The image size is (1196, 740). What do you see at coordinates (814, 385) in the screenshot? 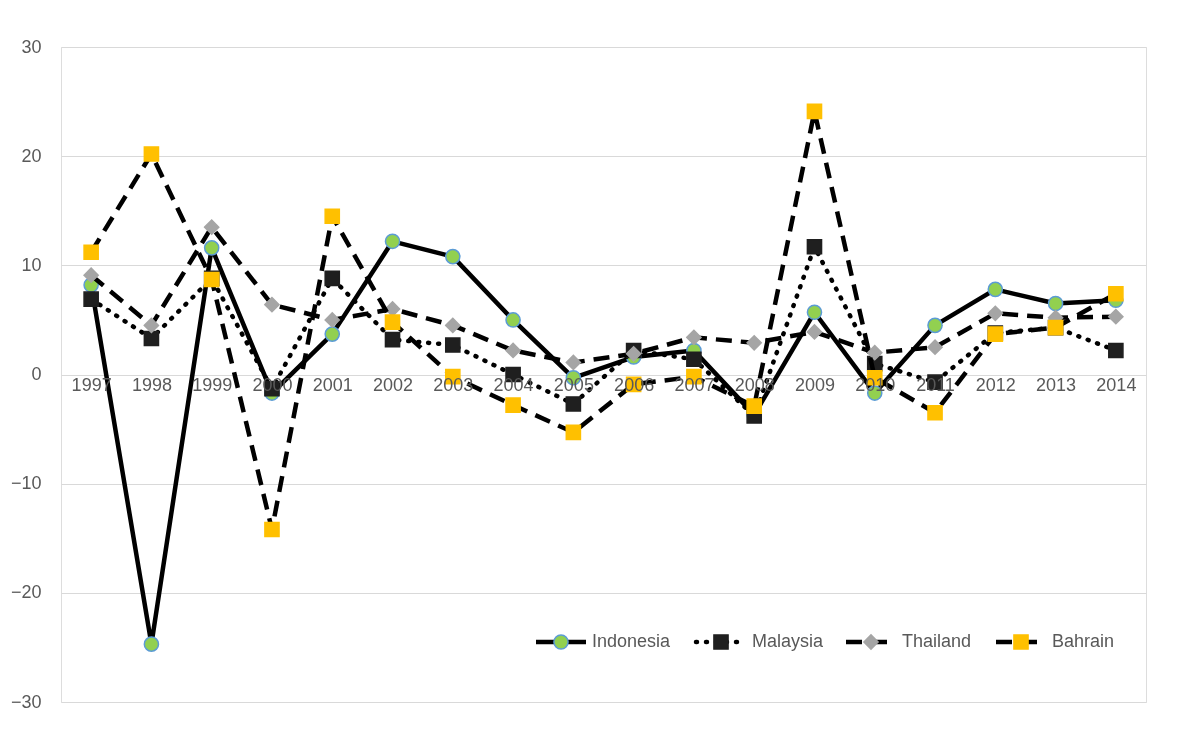
I see `x-tick-label: 2009` at bounding box center [814, 385].